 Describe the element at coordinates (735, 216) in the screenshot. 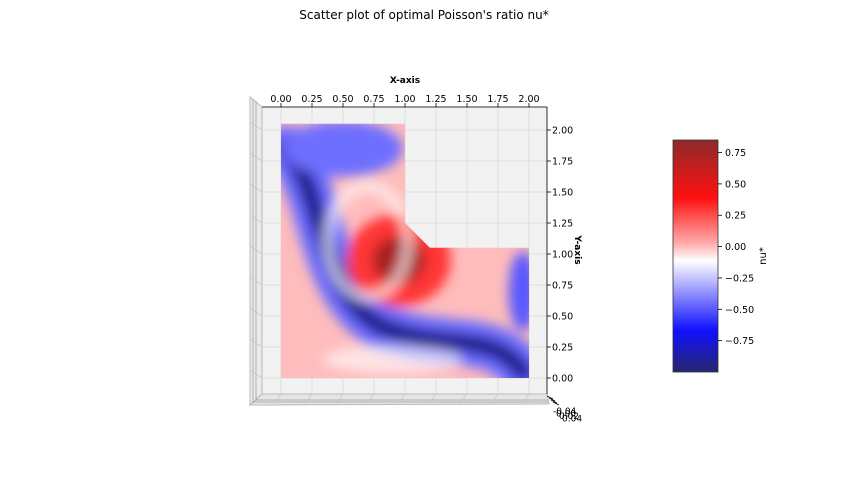

I see `colorbar-tick-label: 0.25` at that location.